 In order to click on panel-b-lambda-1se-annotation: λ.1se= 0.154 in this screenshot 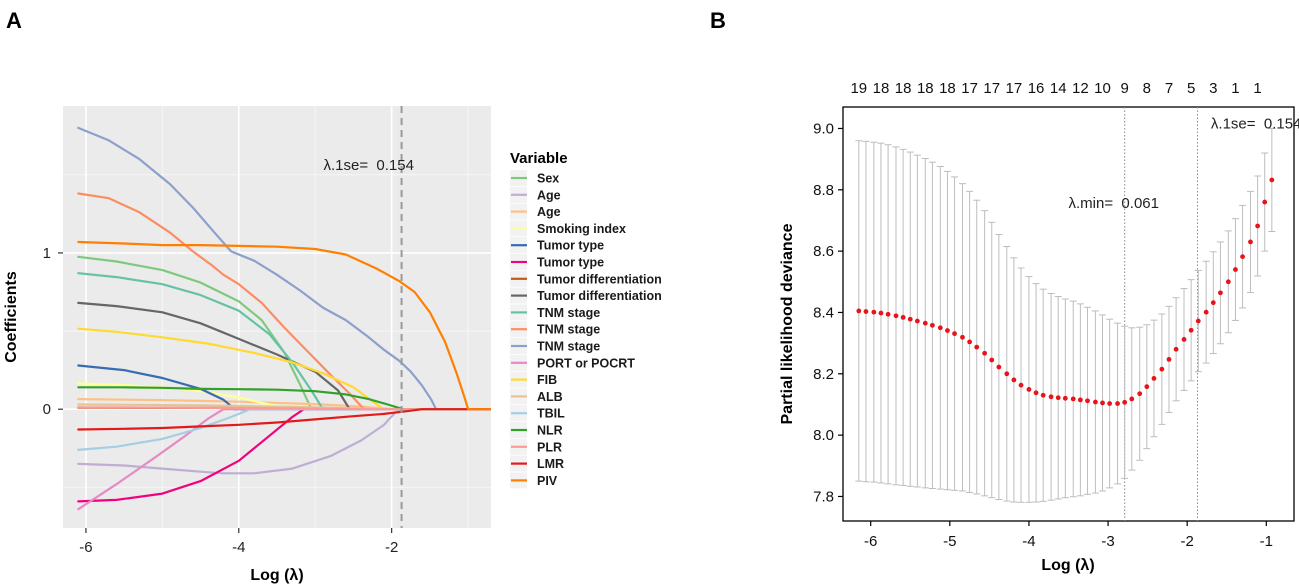, I will do `click(1255, 123)`.